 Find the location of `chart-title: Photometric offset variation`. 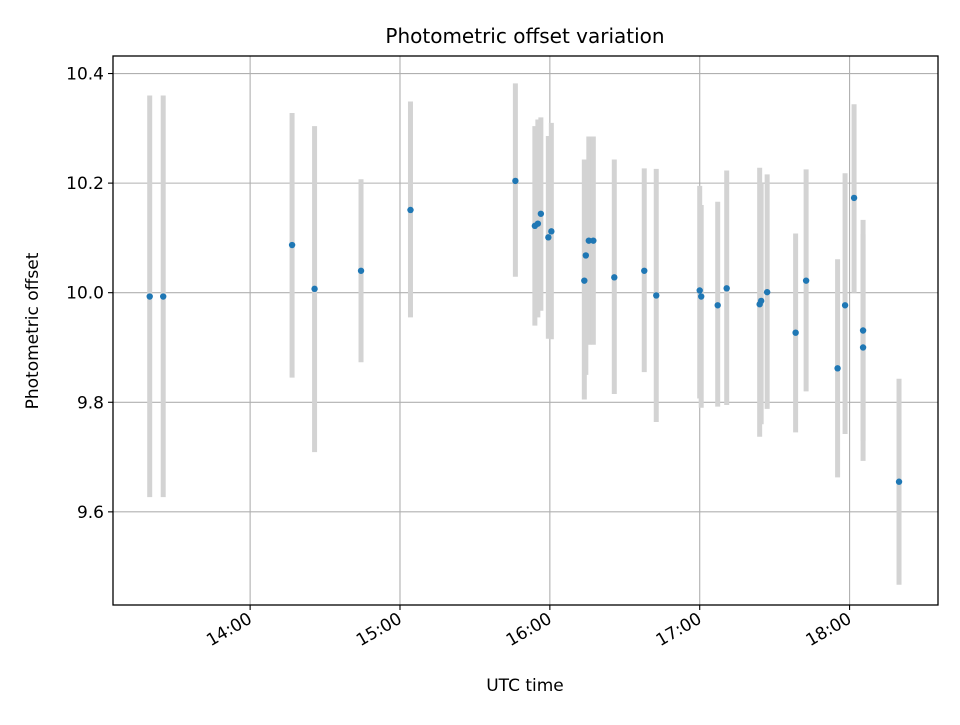

chart-title: Photometric offset variation is located at coordinates (524, 36).